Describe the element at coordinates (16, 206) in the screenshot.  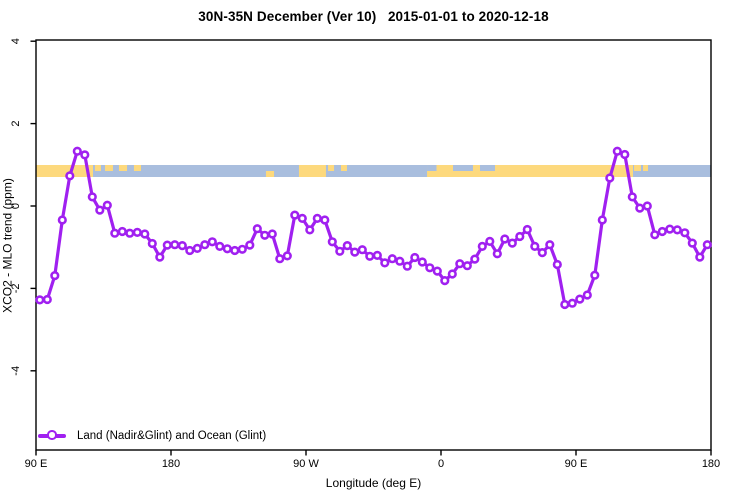
I see `y-tick-label: 0` at that location.